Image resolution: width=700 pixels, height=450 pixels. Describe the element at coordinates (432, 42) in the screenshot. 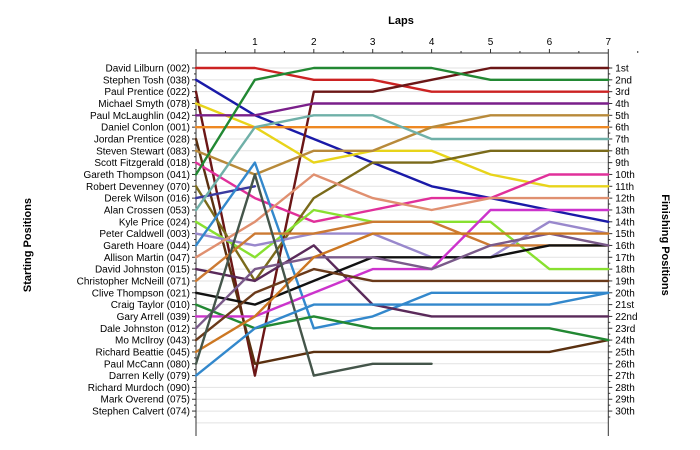

I see `x-tick-label: 4` at that location.